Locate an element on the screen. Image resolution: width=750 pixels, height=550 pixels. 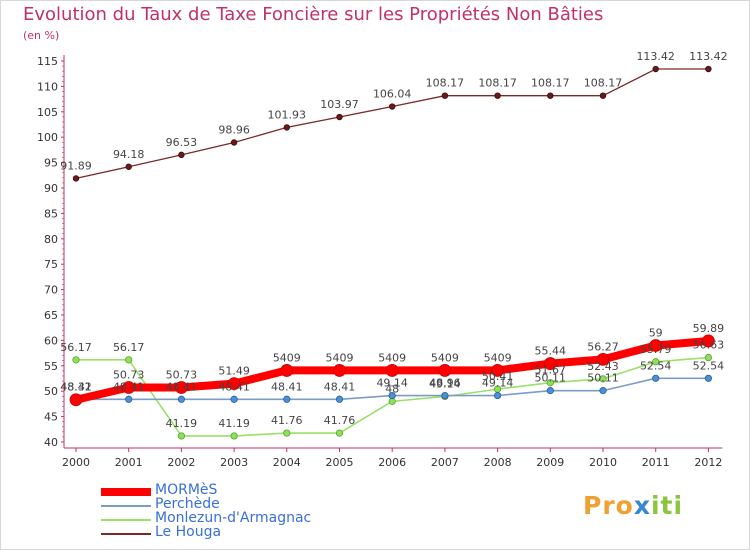
y-tick-label: 40 is located at coordinates (51, 442).